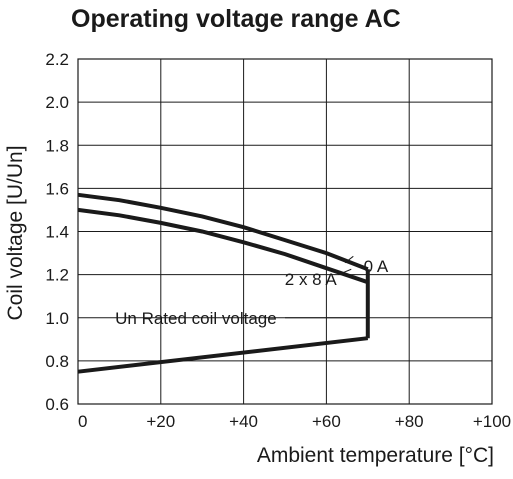 The image size is (513, 479). I want to click on y-tick-label: 1.0, so click(57, 318).